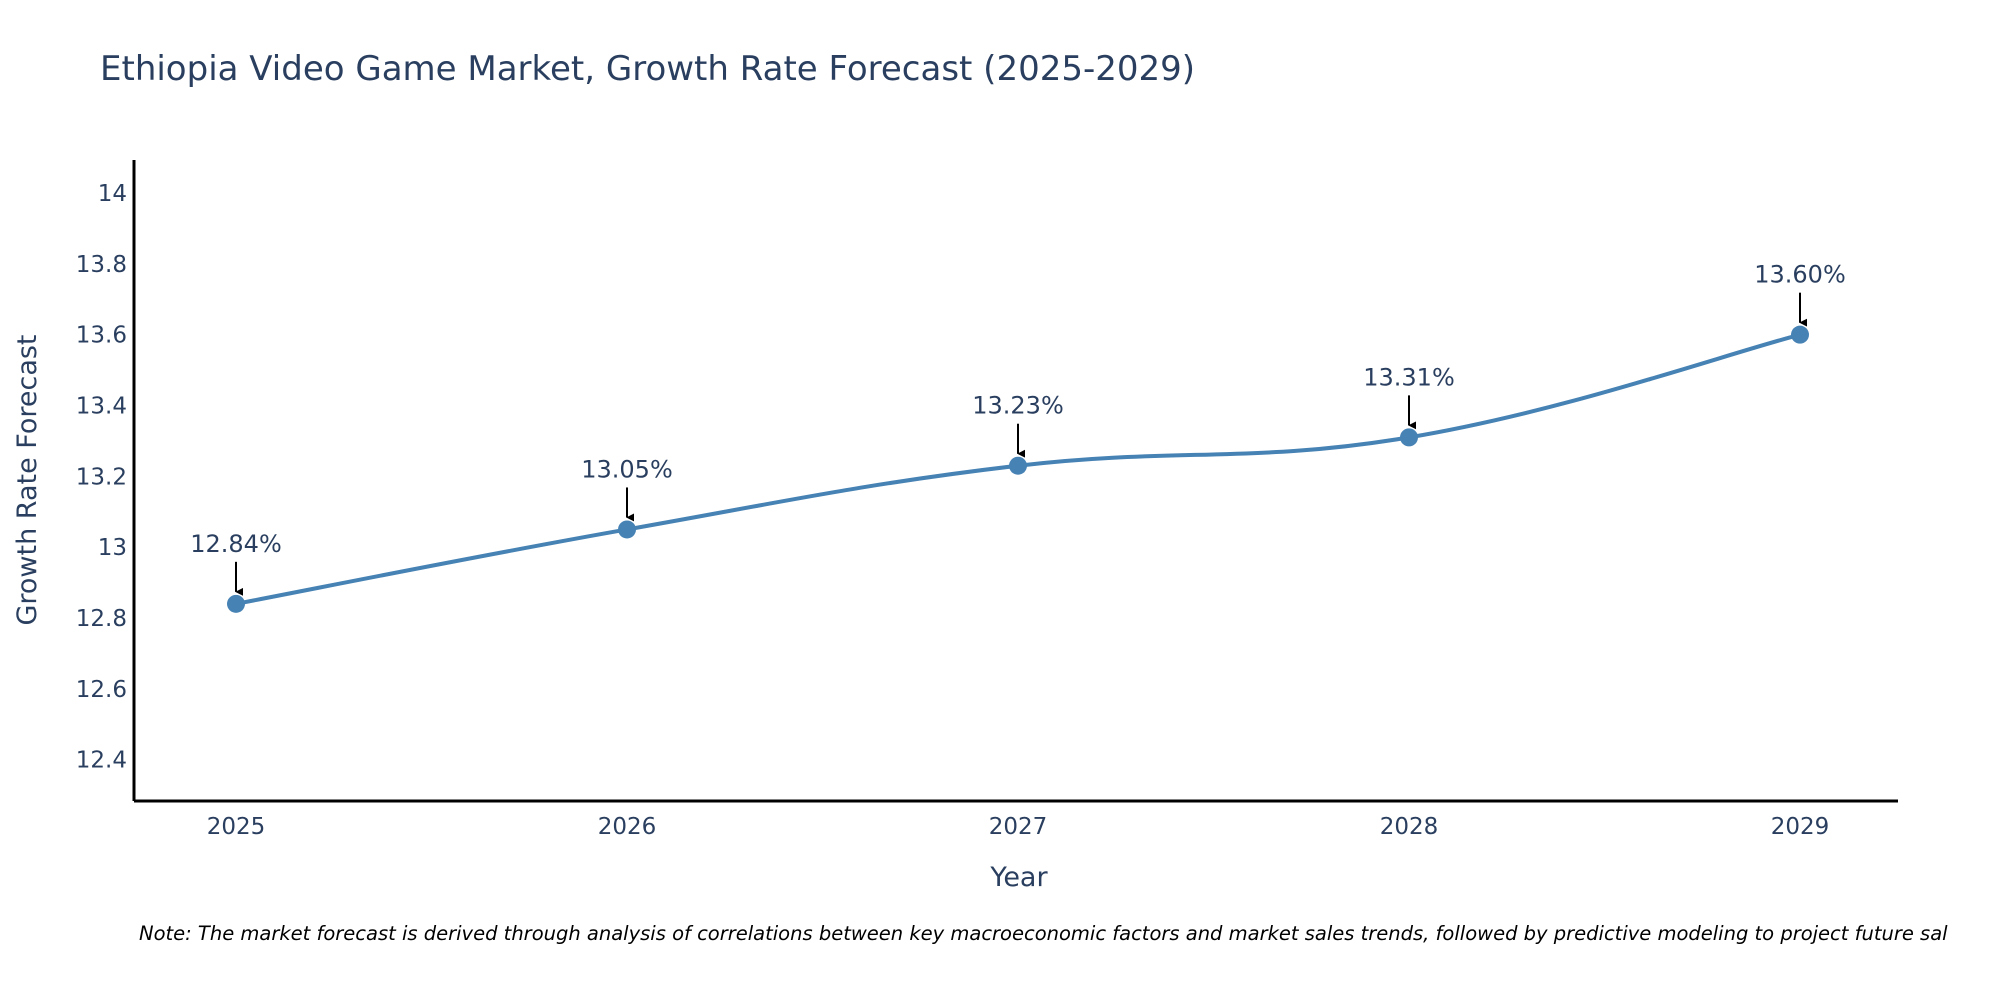  What do you see at coordinates (1409, 827) in the screenshot?
I see `x-tick-label: 2028` at bounding box center [1409, 827].